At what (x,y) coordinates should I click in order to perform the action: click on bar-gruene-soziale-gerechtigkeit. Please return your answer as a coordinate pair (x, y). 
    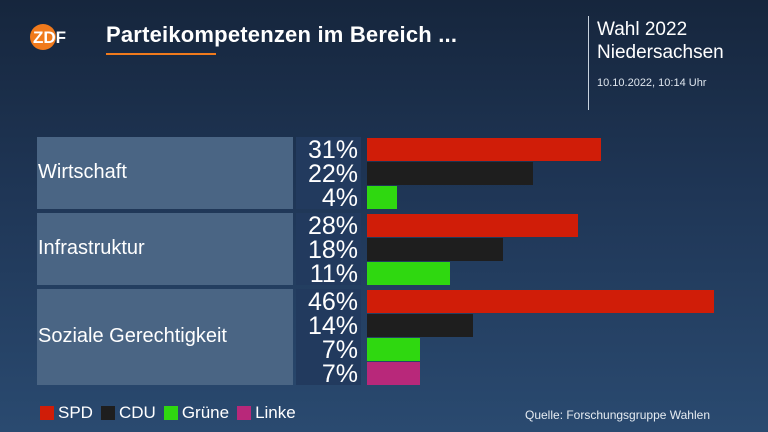
    Looking at the image, I should click on (393, 349).